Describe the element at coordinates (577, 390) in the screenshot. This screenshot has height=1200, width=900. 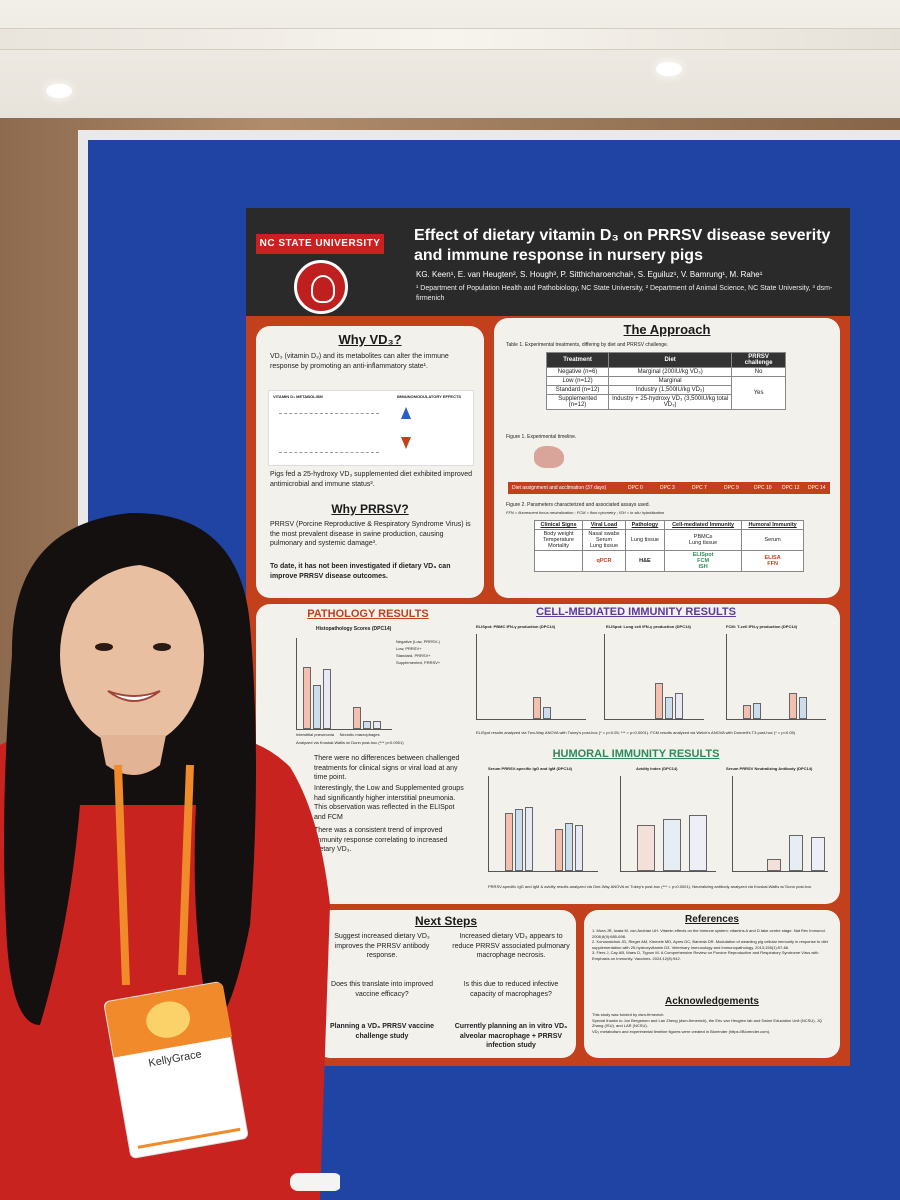
I see `table-cell: Standard (n=12)` at that location.